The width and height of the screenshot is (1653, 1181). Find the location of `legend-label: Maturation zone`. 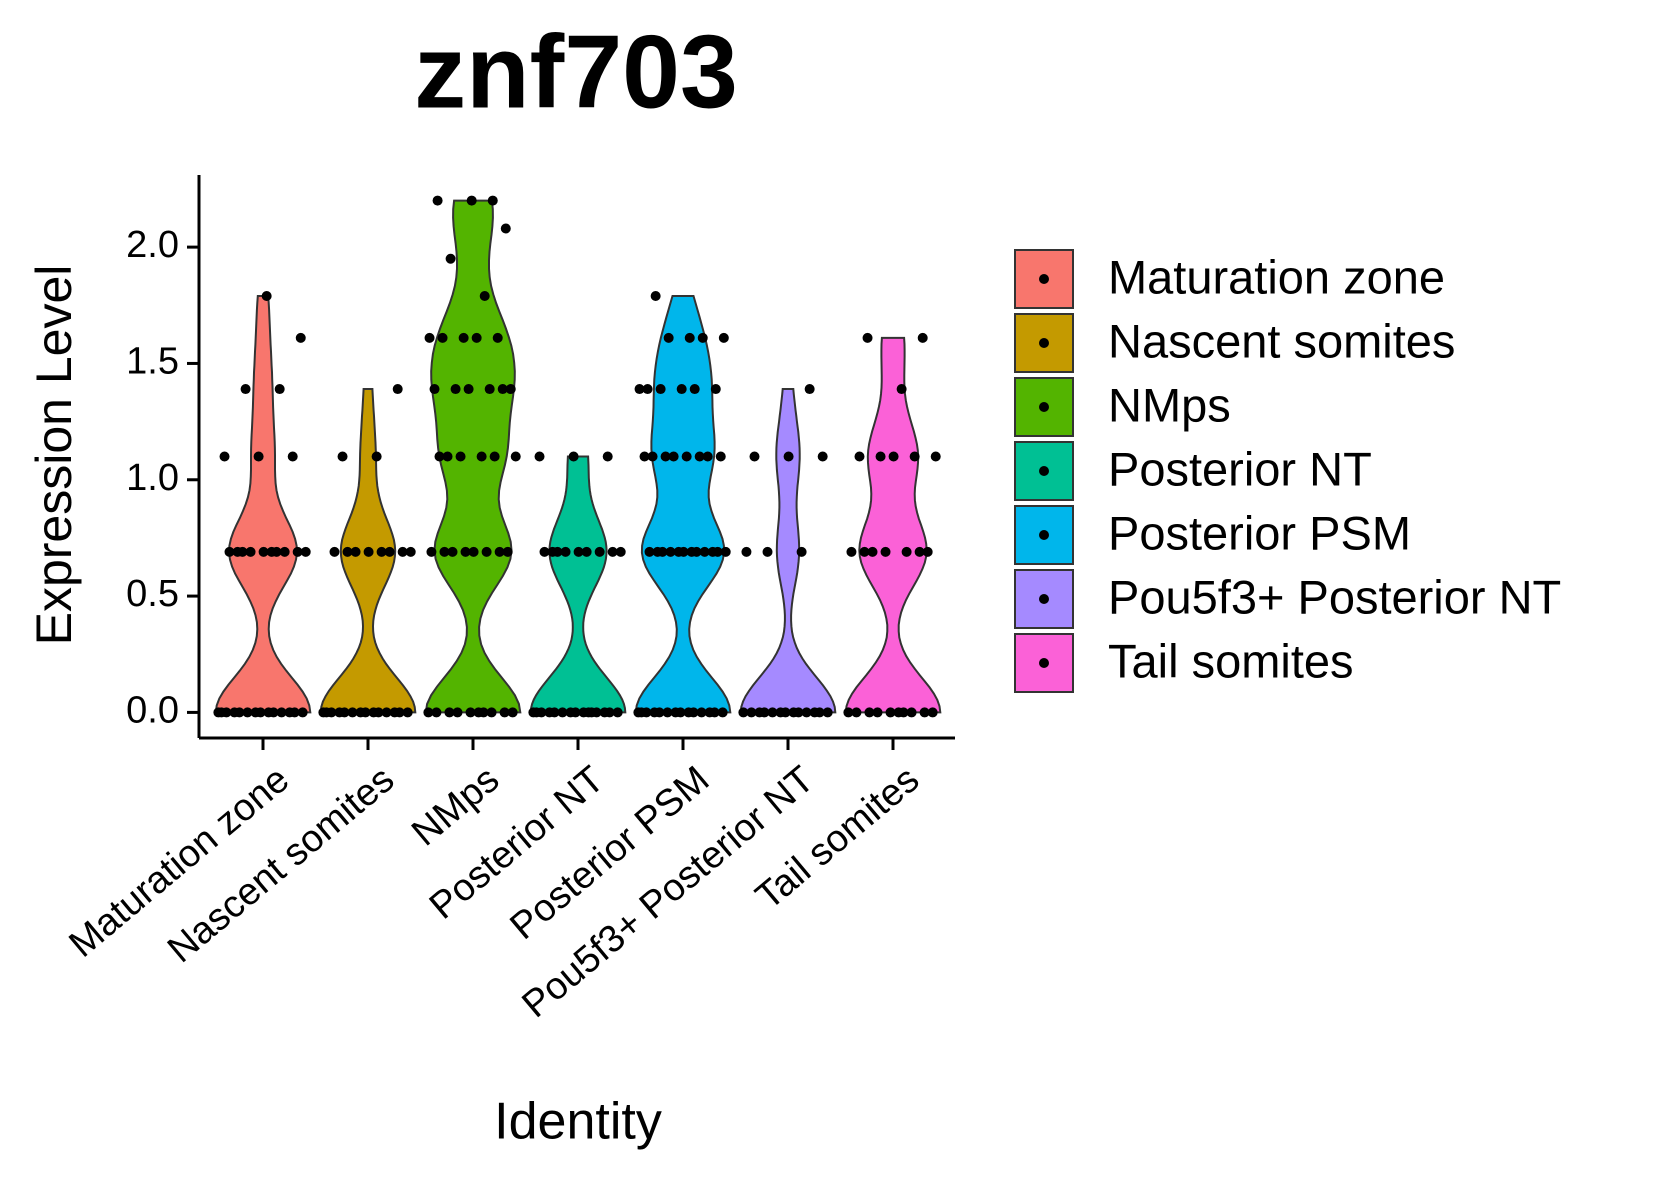

legend-label: Maturation zone is located at coordinates (1276, 276).